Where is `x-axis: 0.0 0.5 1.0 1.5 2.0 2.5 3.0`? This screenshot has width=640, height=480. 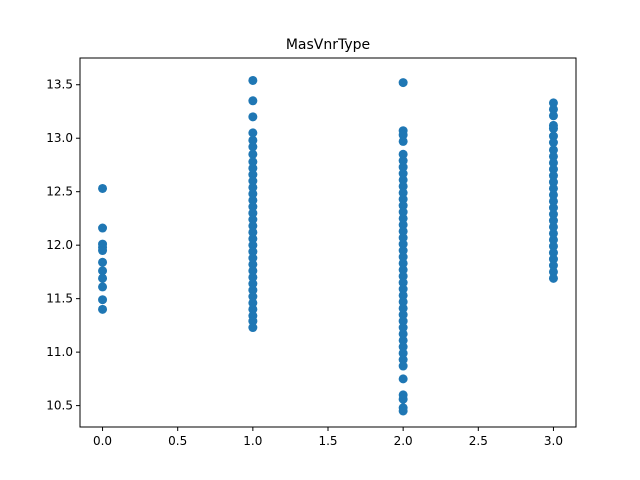
x-axis: 0.0 0.5 1.0 1.5 2.0 2.5 3.0 is located at coordinates (328, 437).